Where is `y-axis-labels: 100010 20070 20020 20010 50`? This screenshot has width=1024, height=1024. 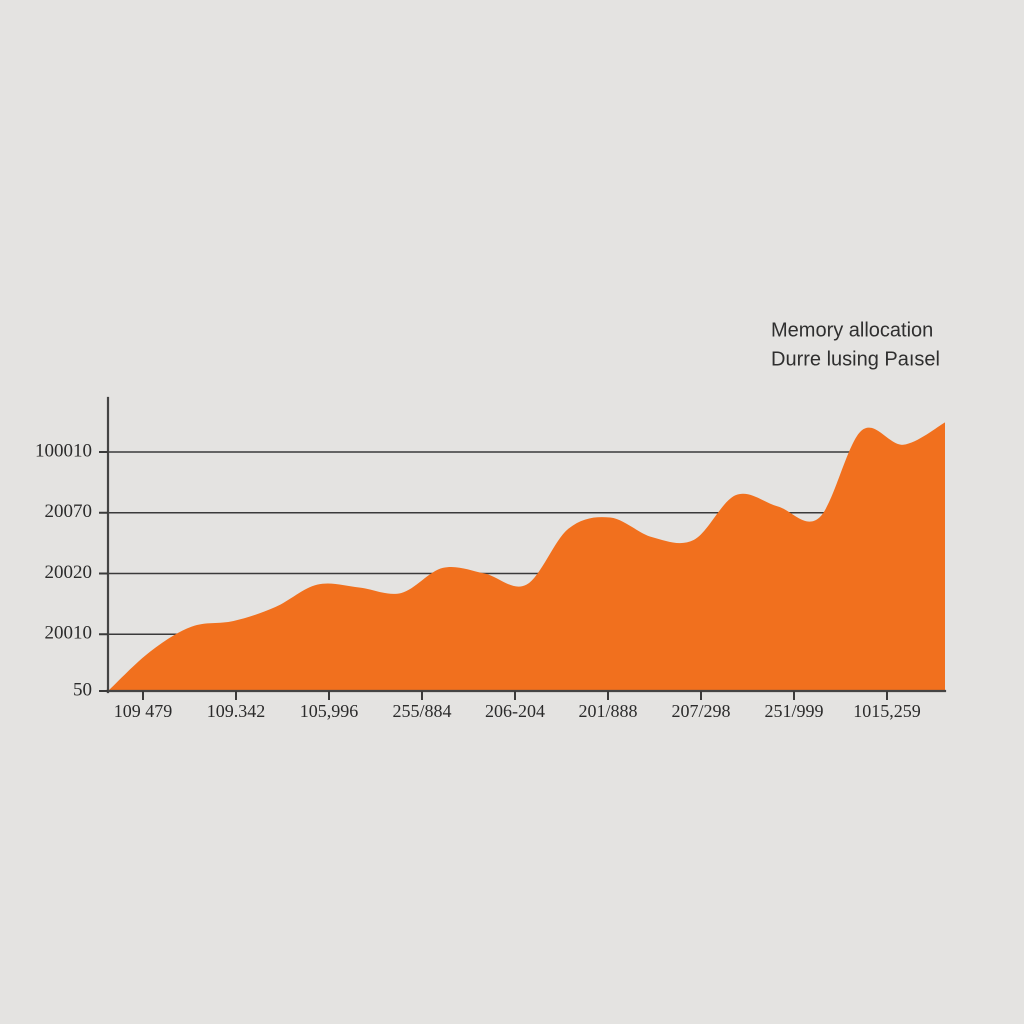 y-axis-labels: 100010 20070 20020 20010 50 is located at coordinates (63, 570).